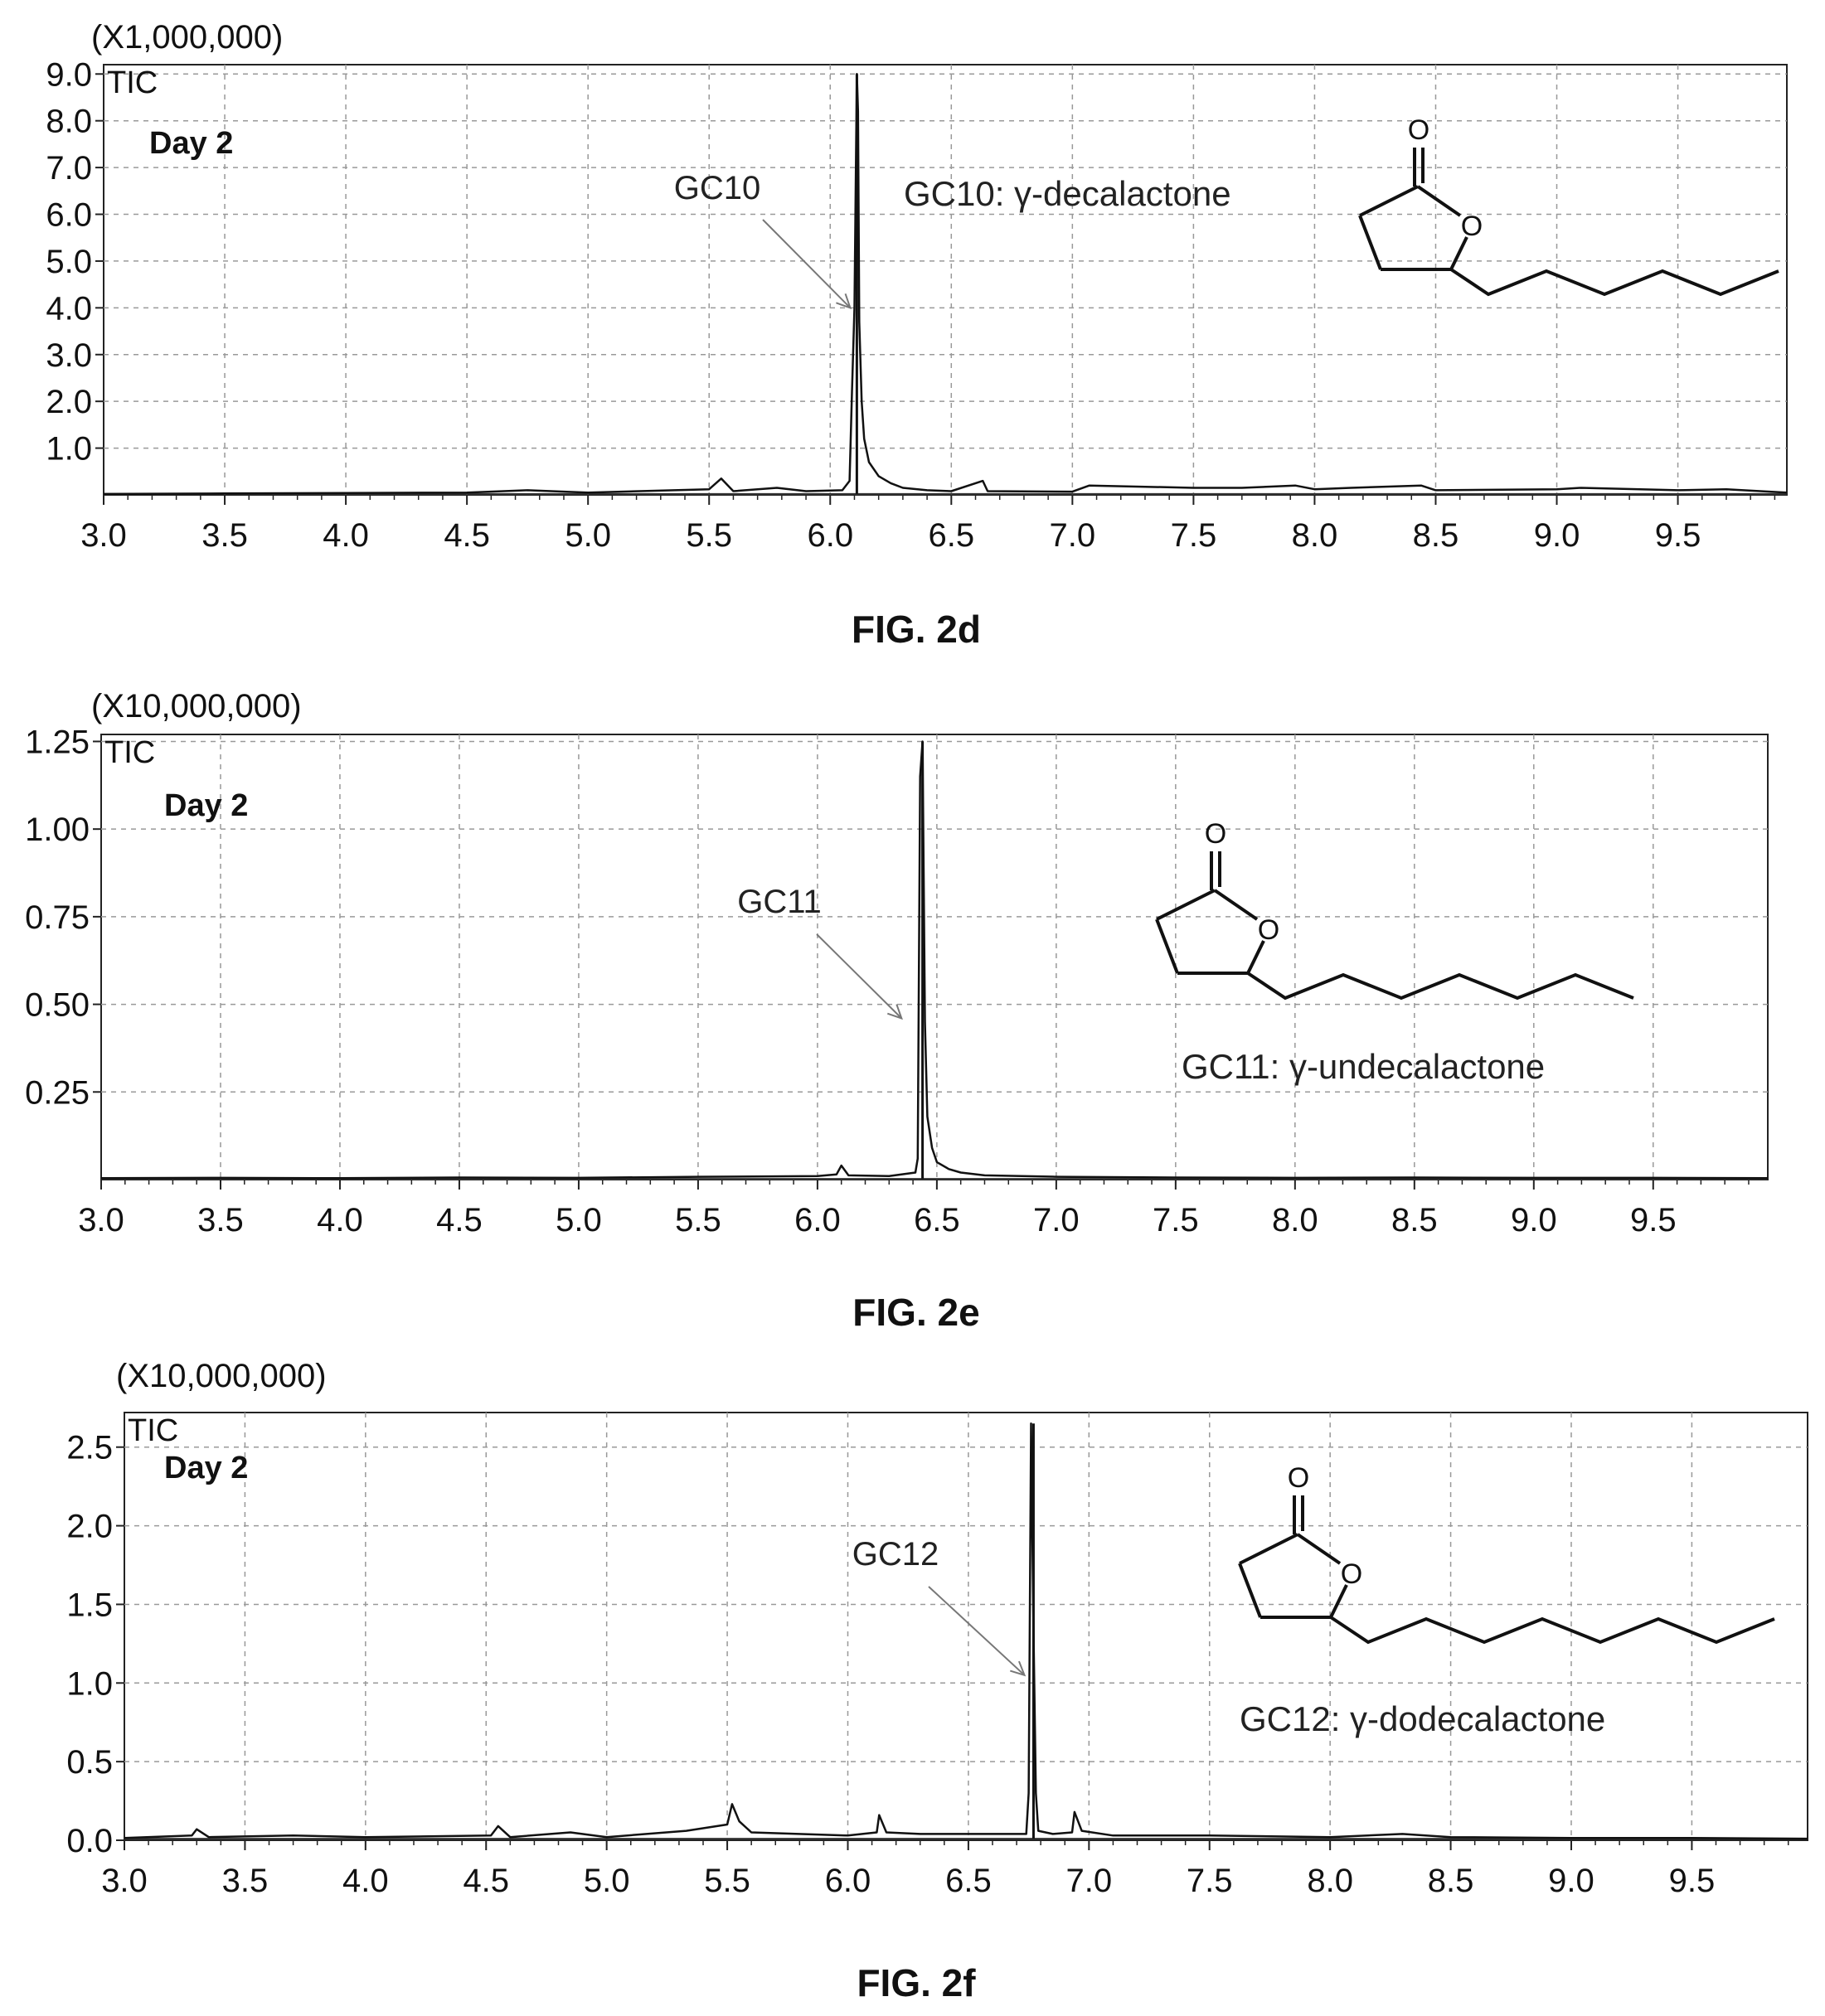 The width and height of the screenshot is (1825, 2016). Describe the element at coordinates (58, 1092) in the screenshot. I see `y-tick-label: 0.25` at that location.